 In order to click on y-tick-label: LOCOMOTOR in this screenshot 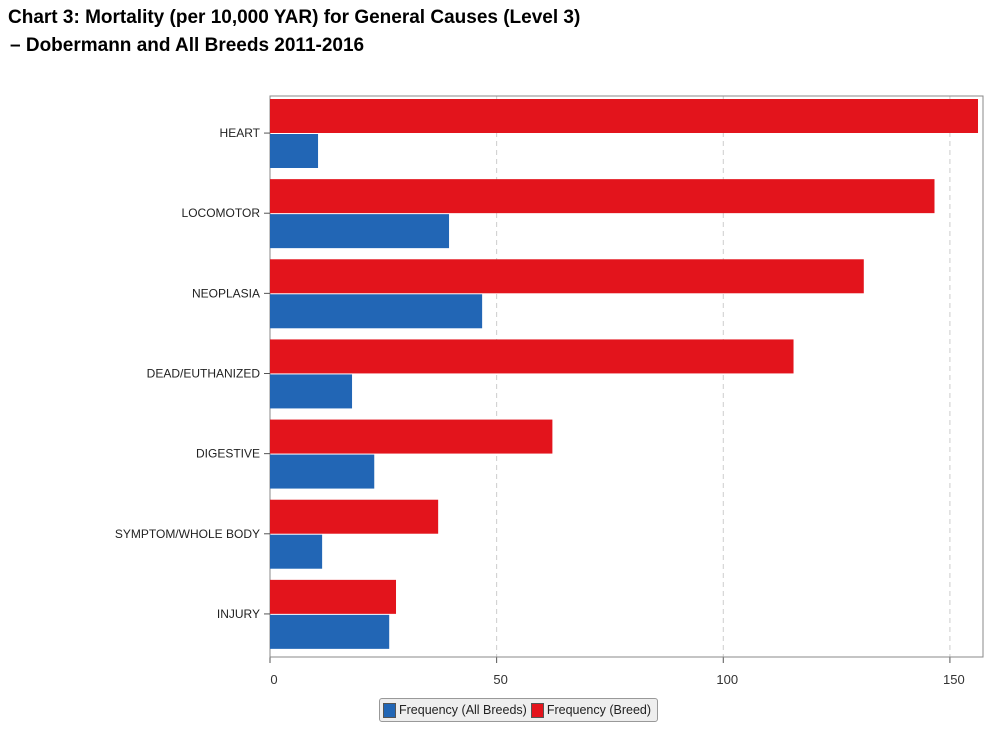, I will do `click(221, 213)`.